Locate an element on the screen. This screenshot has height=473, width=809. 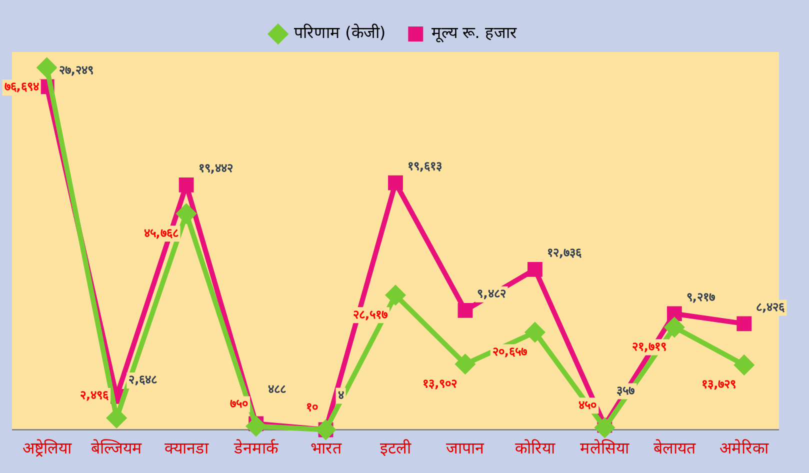
x-tick-label: कोरिया is located at coordinates (535, 448).